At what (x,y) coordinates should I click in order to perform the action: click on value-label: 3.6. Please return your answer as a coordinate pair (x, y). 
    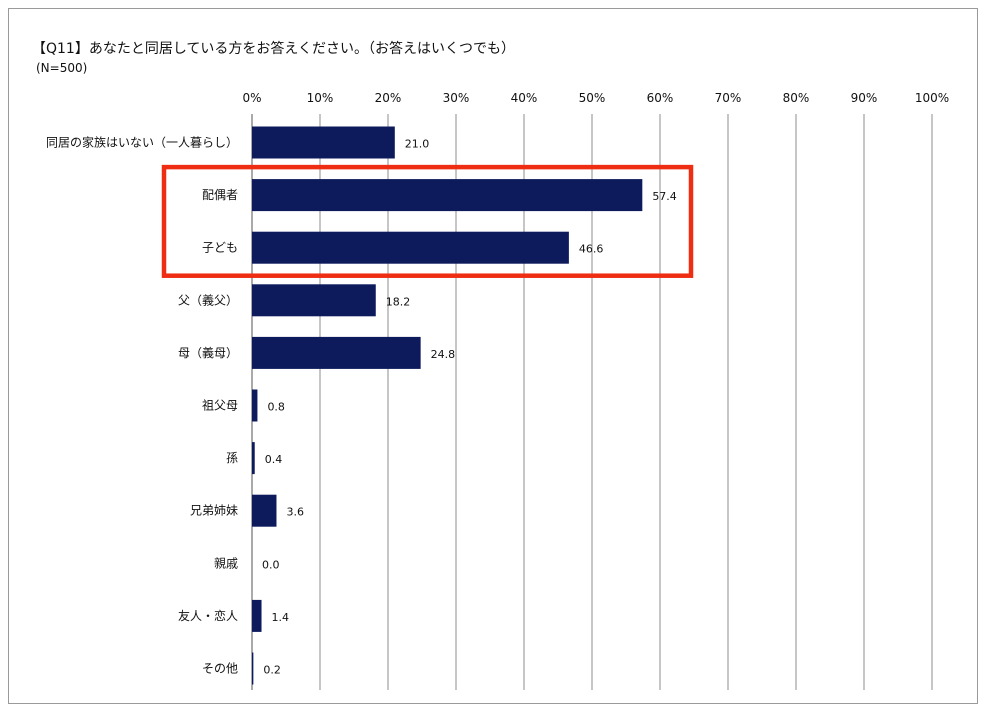
    Looking at the image, I should click on (295, 512).